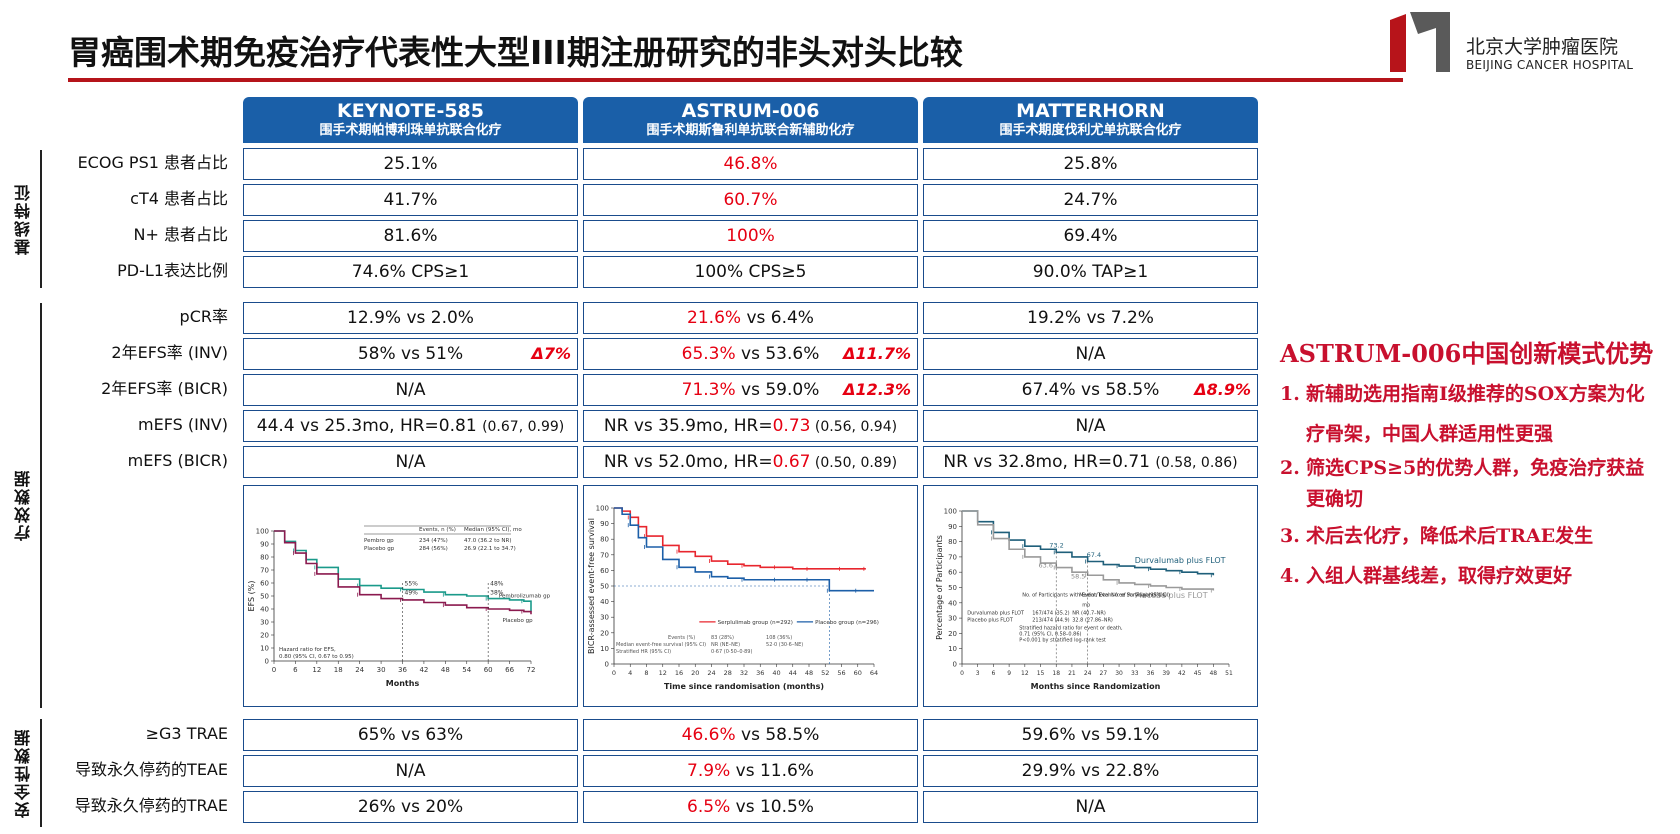 The width and height of the screenshot is (1680, 834). Describe the element at coordinates (791, 462) in the screenshot. I see `cell-value-highlight: 0.67` at that location.